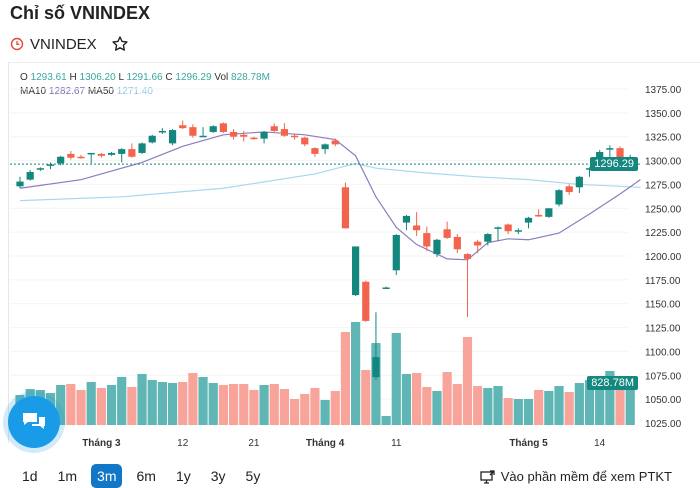 The width and height of the screenshot is (700, 488). I want to click on range-5y: 5y, so click(253, 476).